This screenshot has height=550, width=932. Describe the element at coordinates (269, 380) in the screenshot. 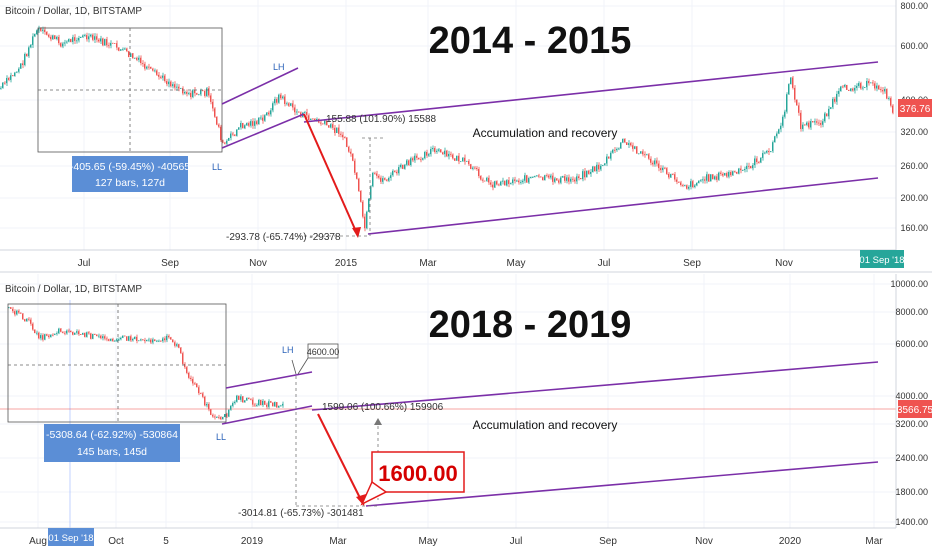

I see `bottom-wedge-upper` at that location.